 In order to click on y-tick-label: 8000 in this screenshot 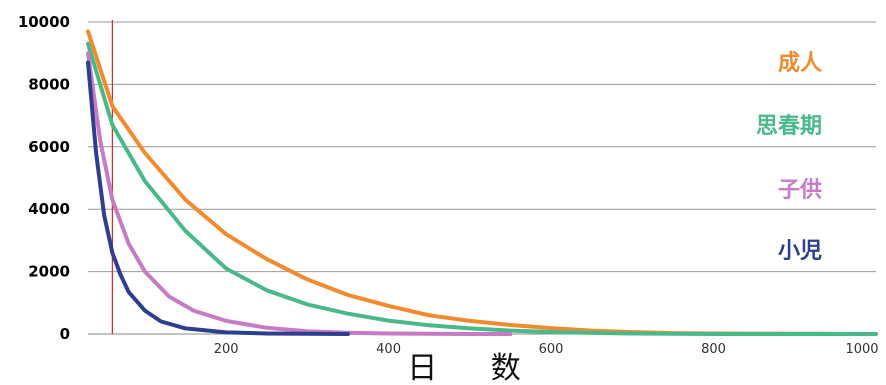, I will do `click(49, 84)`.